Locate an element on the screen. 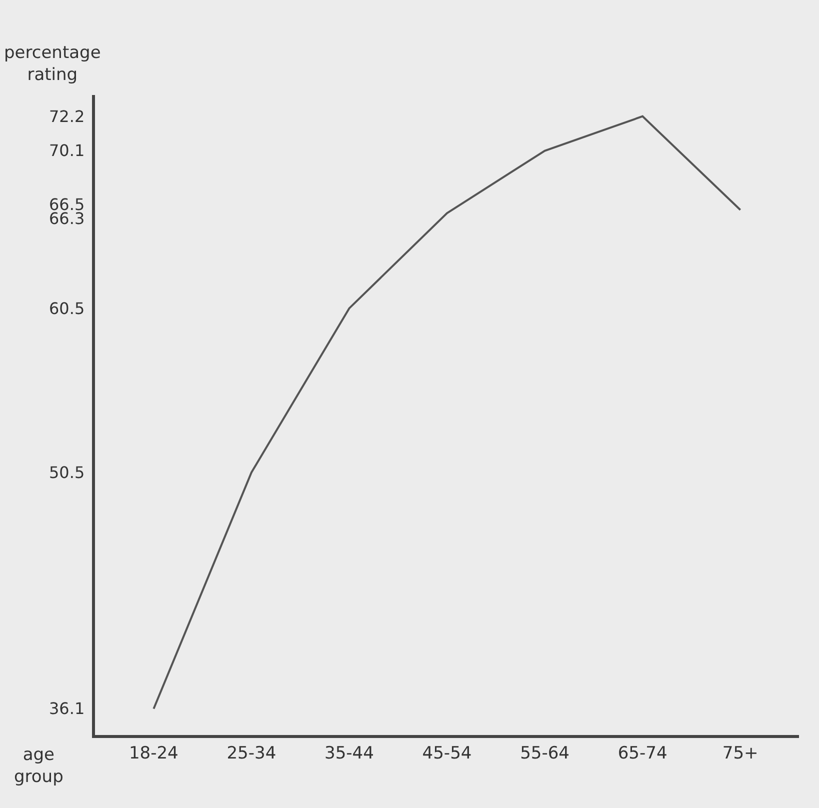 The height and width of the screenshot is (808, 819). x-axis-title: age group is located at coordinates (39, 766).